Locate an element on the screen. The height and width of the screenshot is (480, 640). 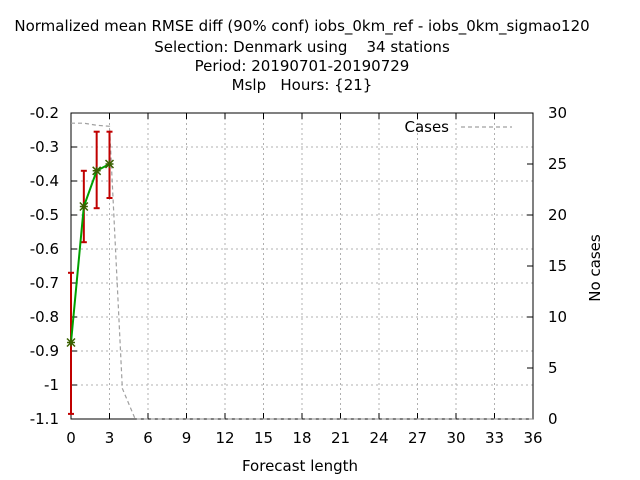
y2-axis-ticks: 30 25 20 15 10 5 0 is located at coordinates (547, 266).